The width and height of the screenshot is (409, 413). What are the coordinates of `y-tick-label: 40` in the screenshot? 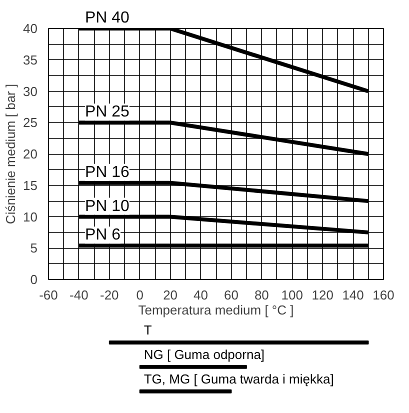 It's located at (30, 28).